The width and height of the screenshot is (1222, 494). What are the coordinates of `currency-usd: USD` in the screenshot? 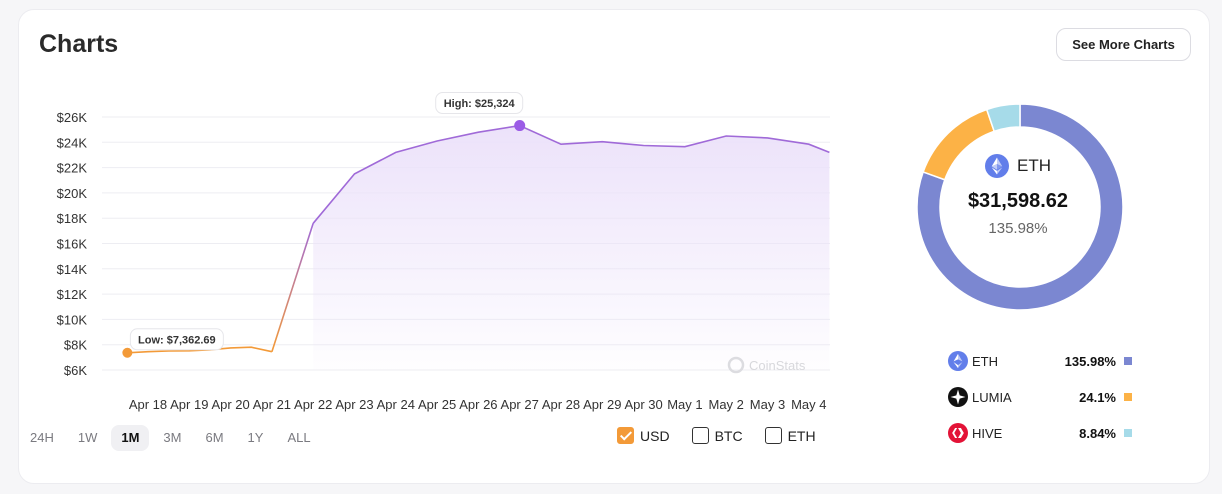 It's located at (643, 435).